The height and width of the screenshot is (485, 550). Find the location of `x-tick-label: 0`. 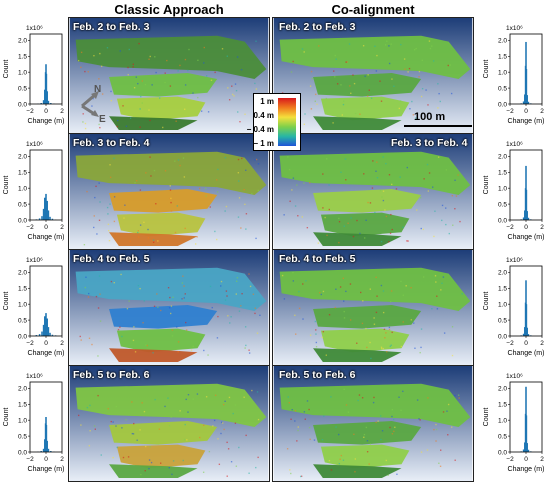

x-tick-label: 0 is located at coordinates (46, 227).